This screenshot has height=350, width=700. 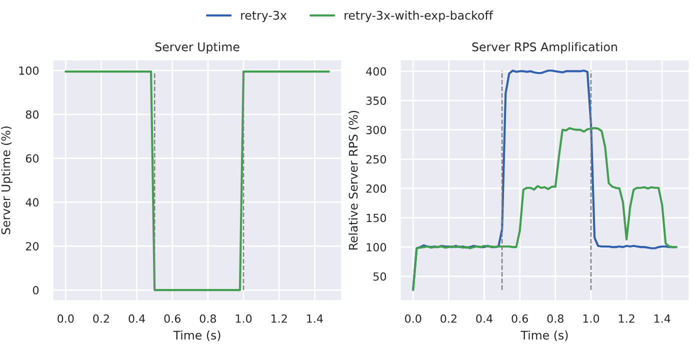 I want to click on y-tick-label: 300, so click(x=376, y=130).